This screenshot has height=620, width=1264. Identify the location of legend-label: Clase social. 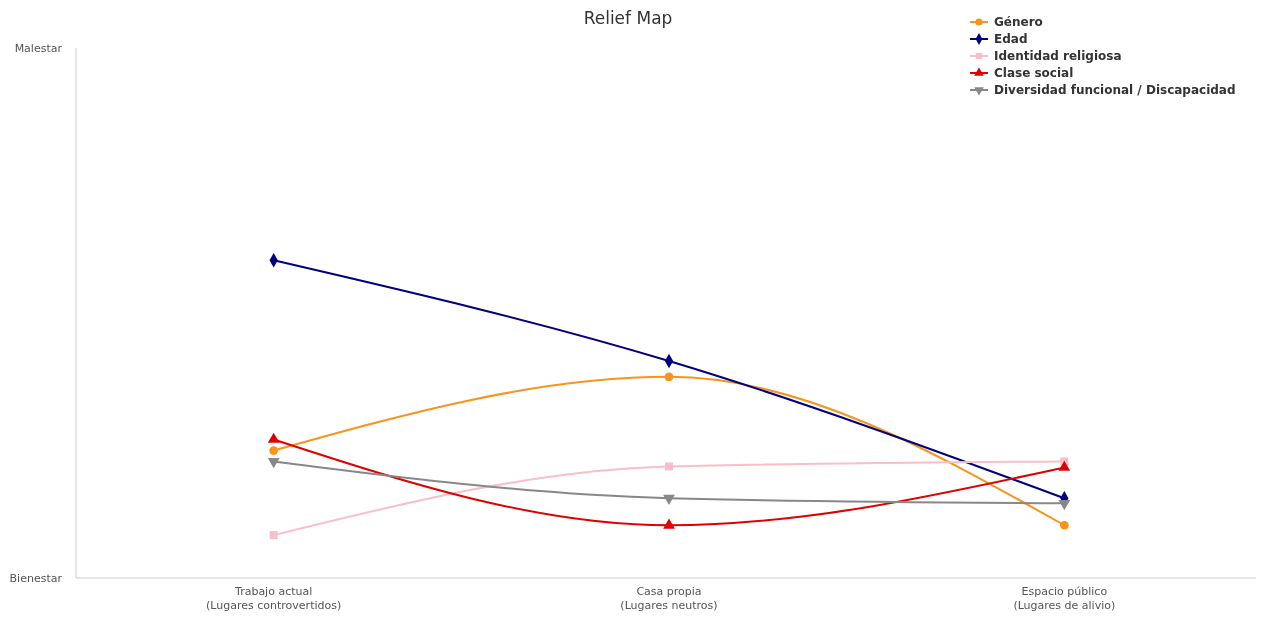
(1034, 73).